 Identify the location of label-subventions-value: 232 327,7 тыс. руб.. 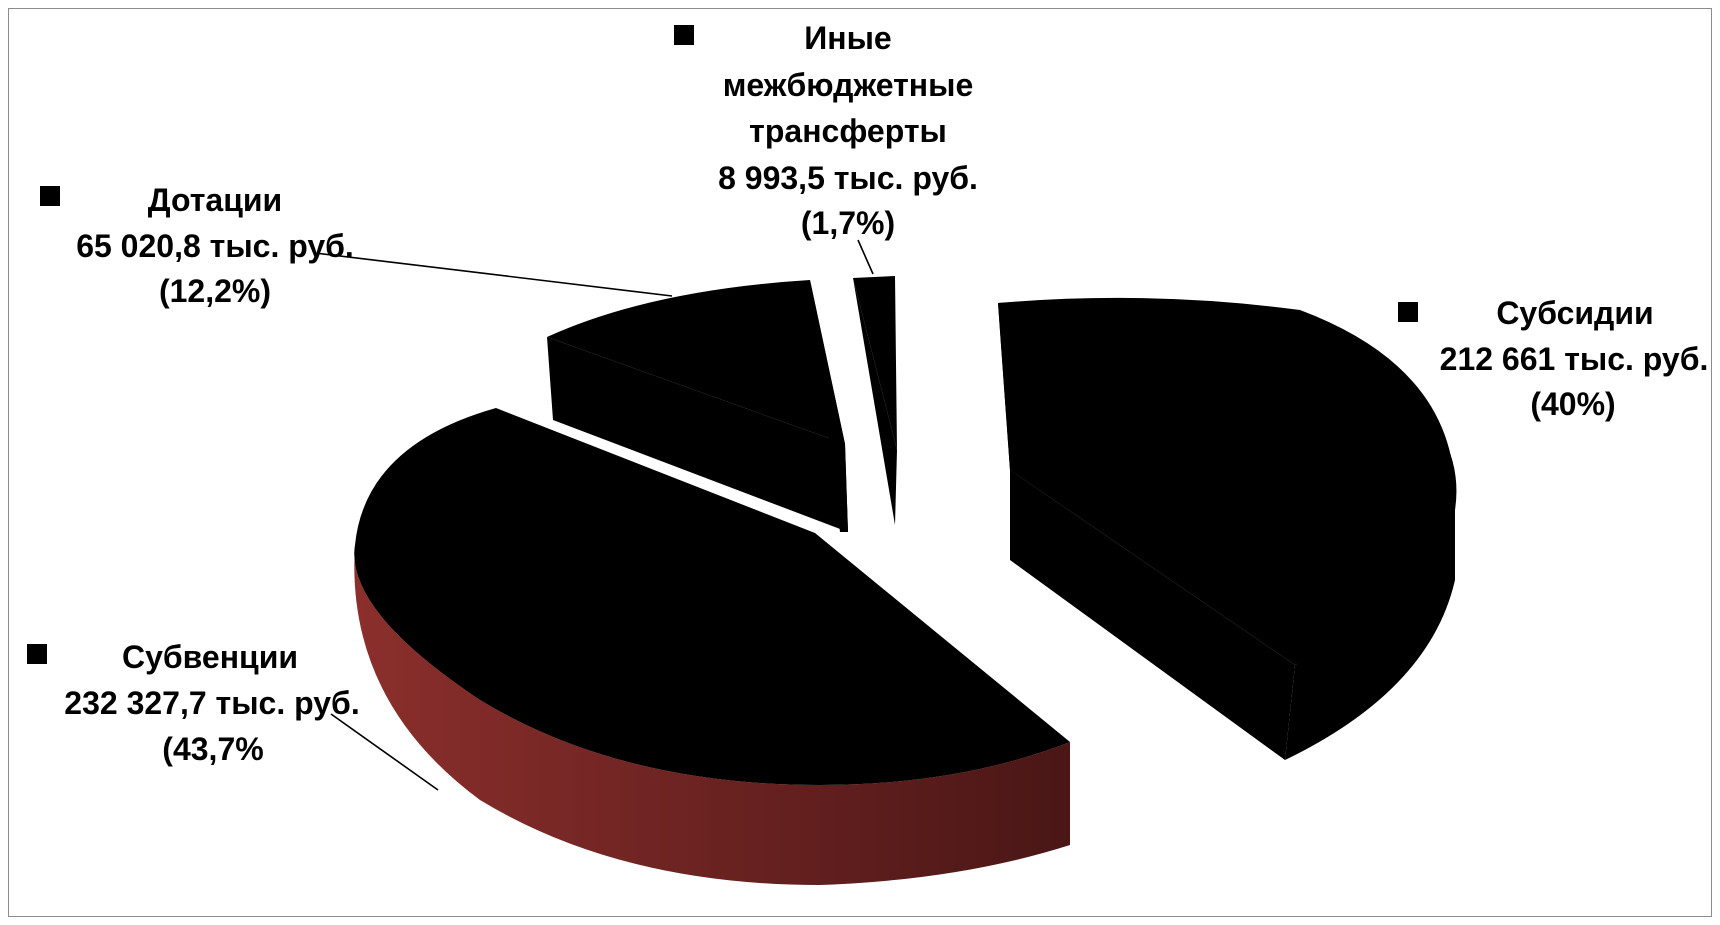
(211, 703).